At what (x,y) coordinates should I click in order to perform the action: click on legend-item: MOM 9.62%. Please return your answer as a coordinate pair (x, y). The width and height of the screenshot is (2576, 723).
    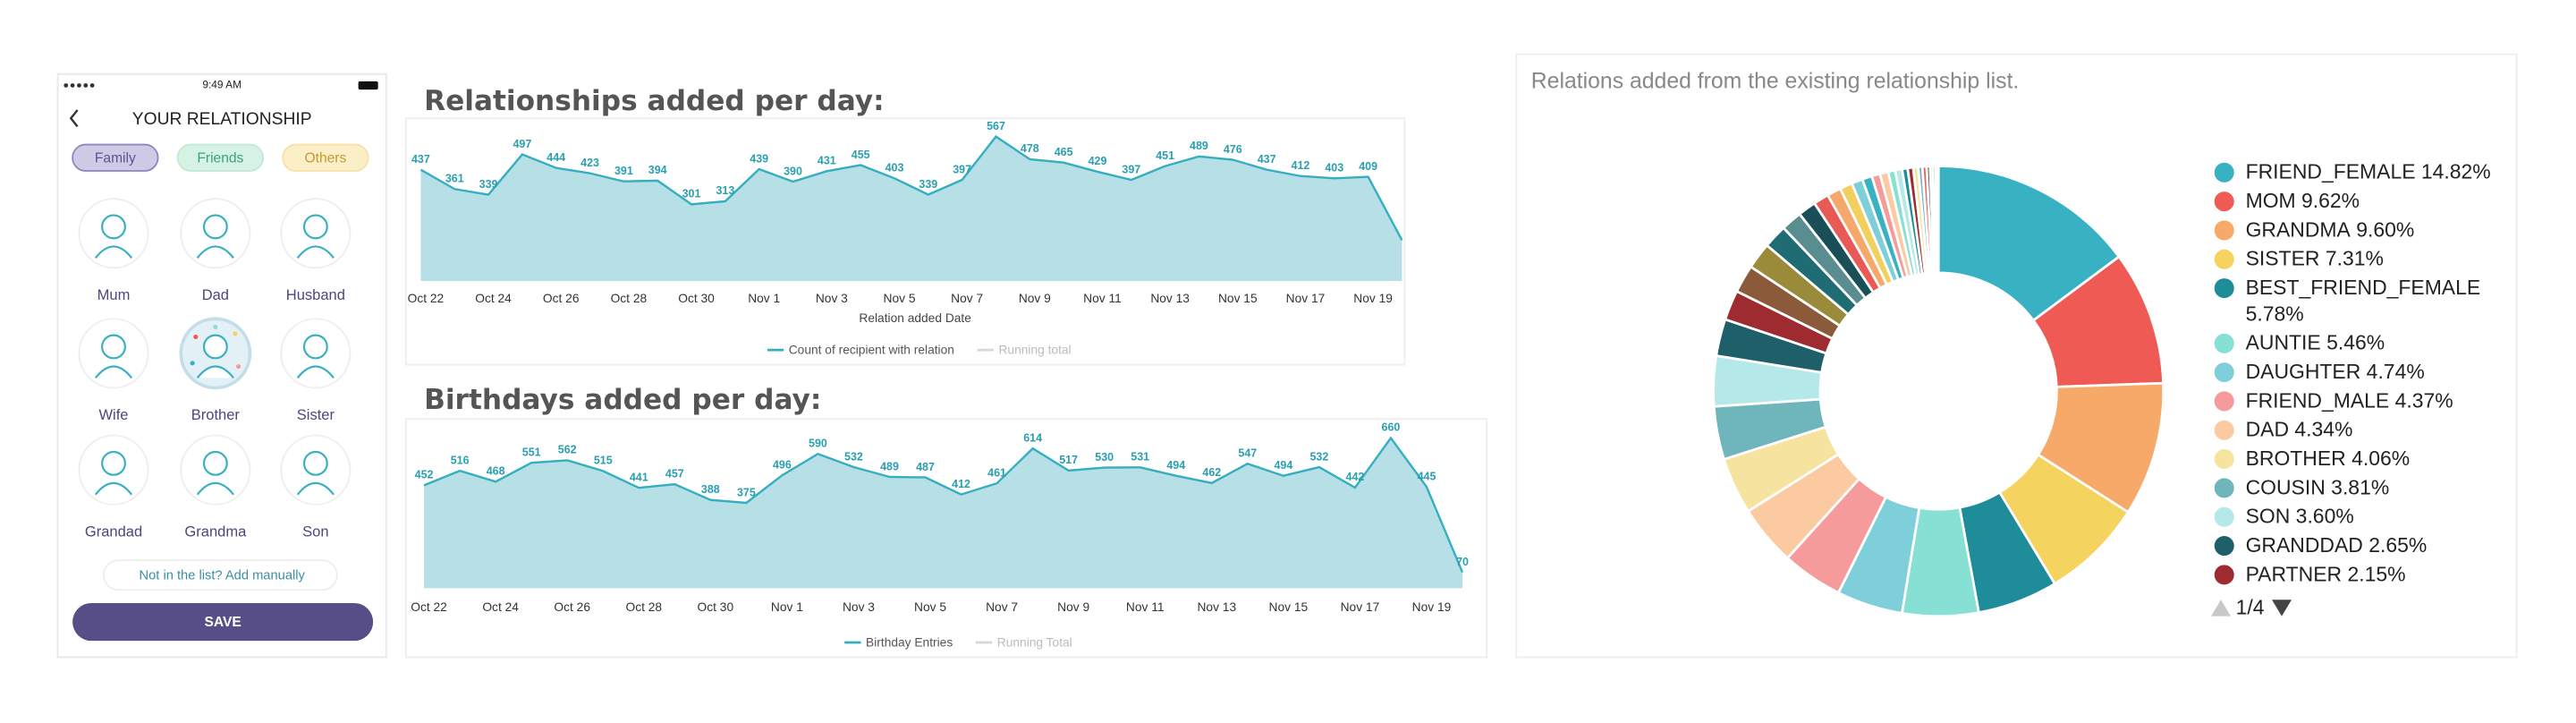
    Looking at the image, I should click on (2287, 201).